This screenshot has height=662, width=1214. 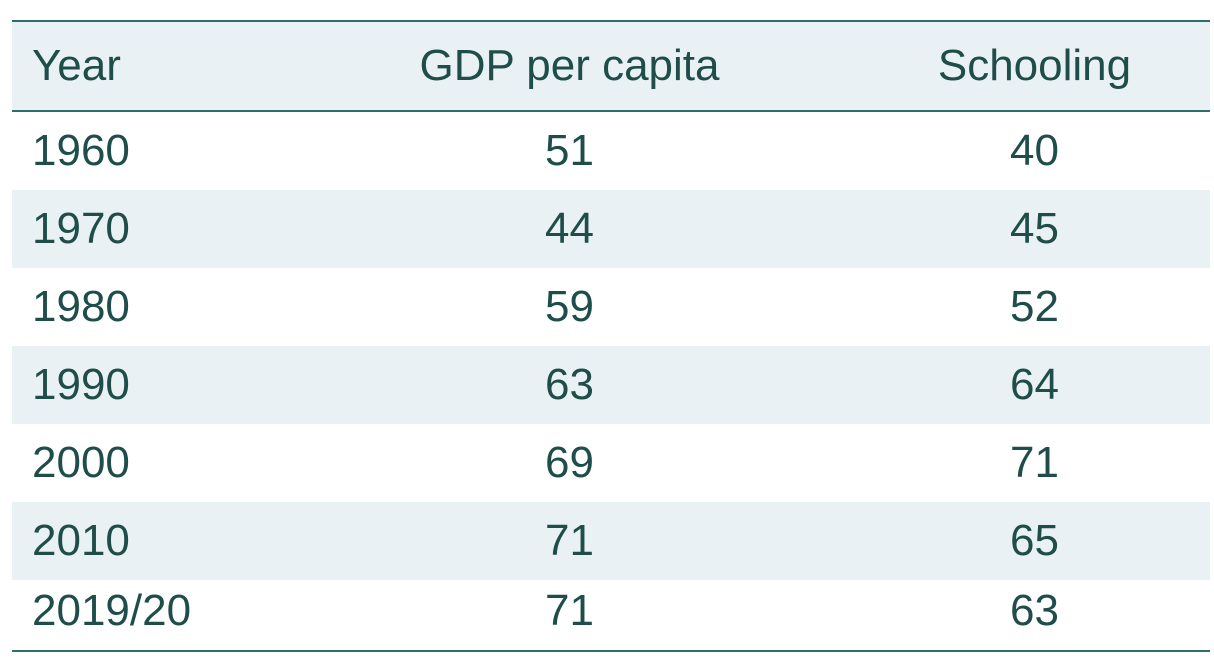 What do you see at coordinates (1034, 228) in the screenshot?
I see `cell-schooling: 45` at bounding box center [1034, 228].